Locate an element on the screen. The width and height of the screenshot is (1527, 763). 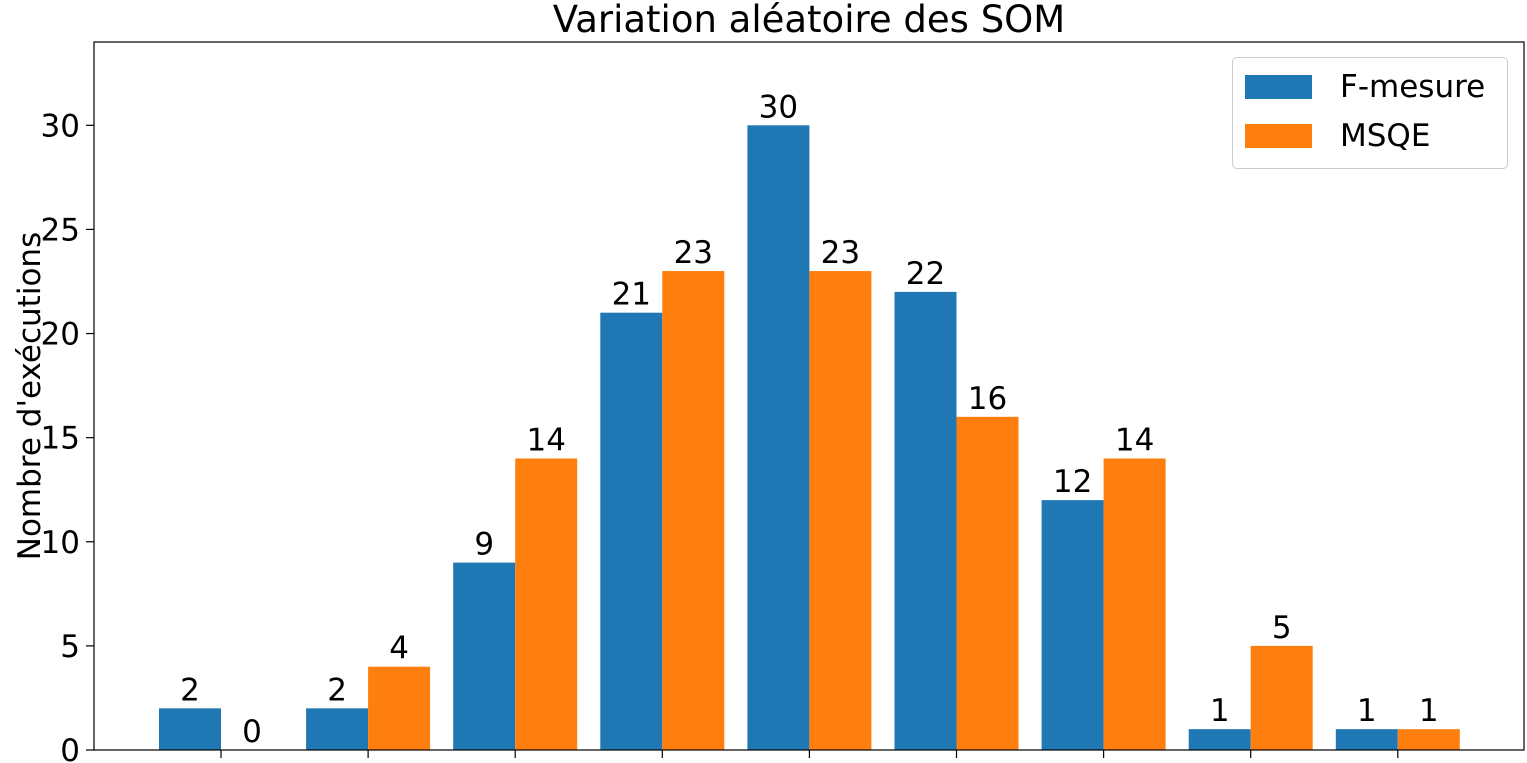
data-label-1-7: 5 is located at coordinates (1282, 628).